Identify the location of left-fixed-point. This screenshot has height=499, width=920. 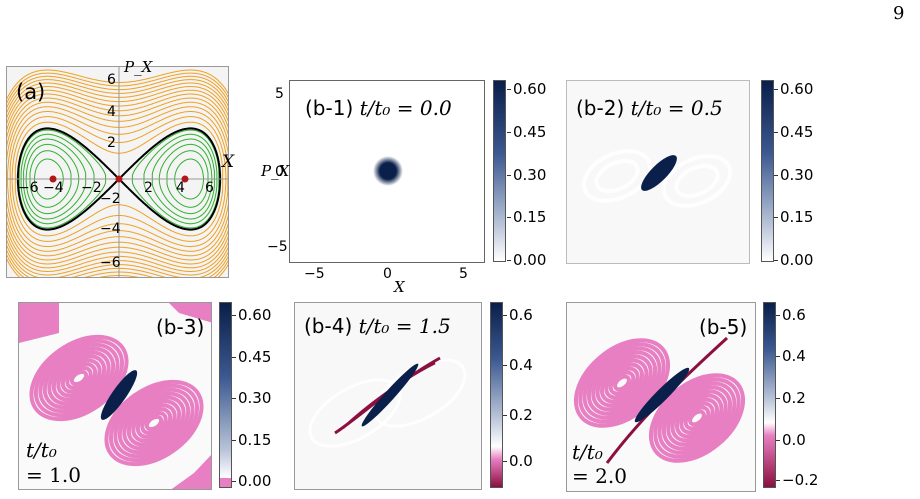
(53, 179).